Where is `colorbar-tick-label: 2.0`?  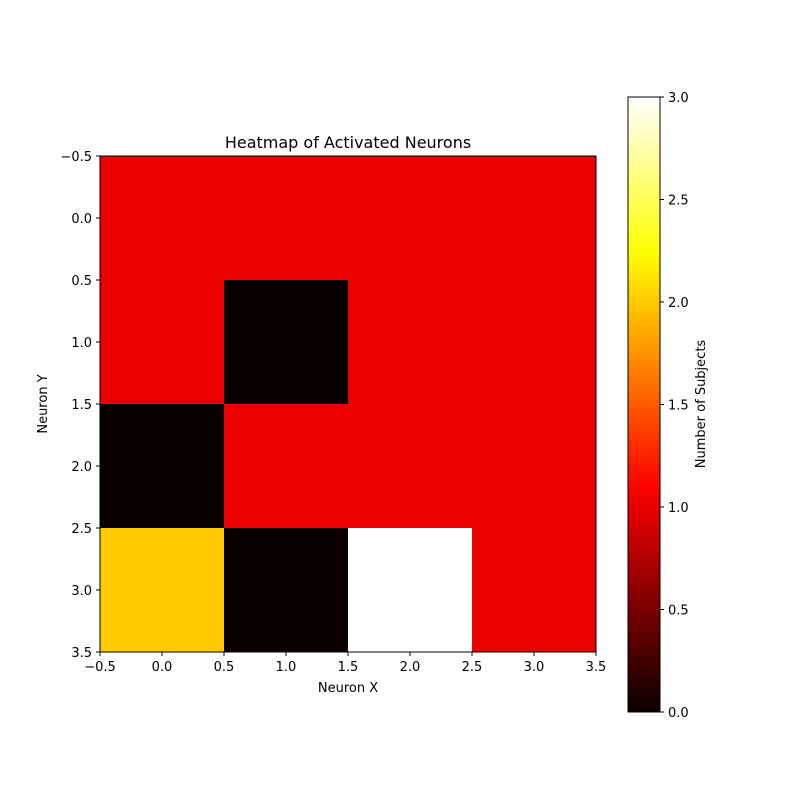
colorbar-tick-label: 2.0 is located at coordinates (678, 303).